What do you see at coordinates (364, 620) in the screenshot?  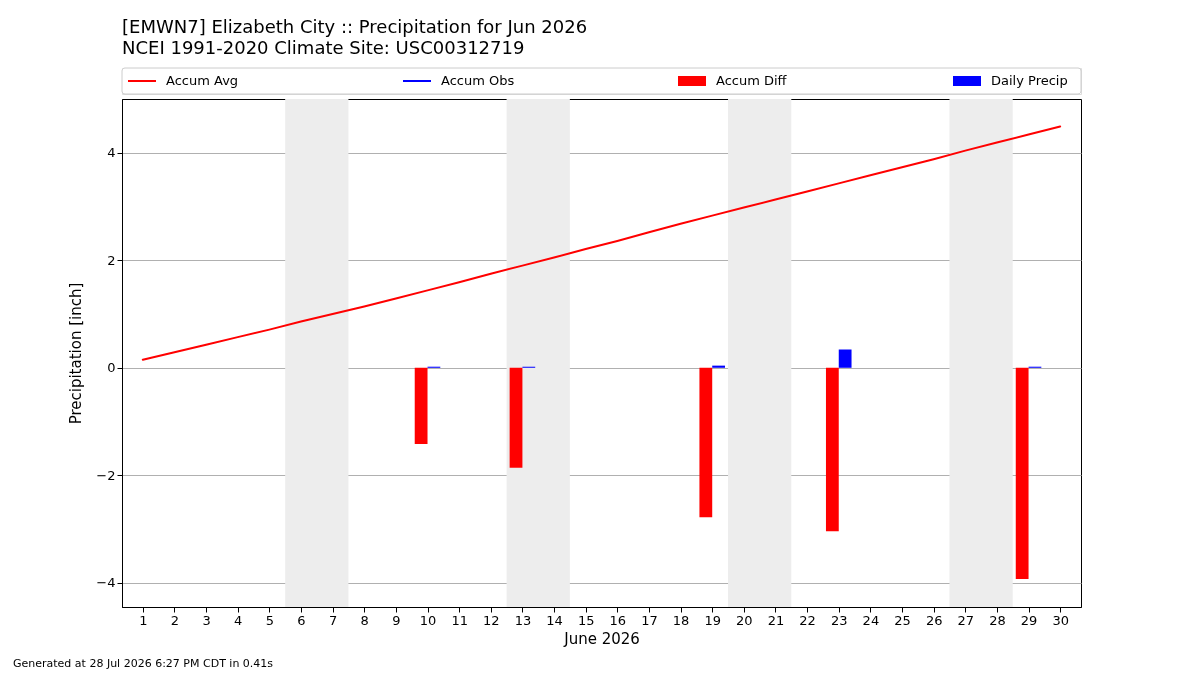 I see `x-tick-label: 8` at bounding box center [364, 620].